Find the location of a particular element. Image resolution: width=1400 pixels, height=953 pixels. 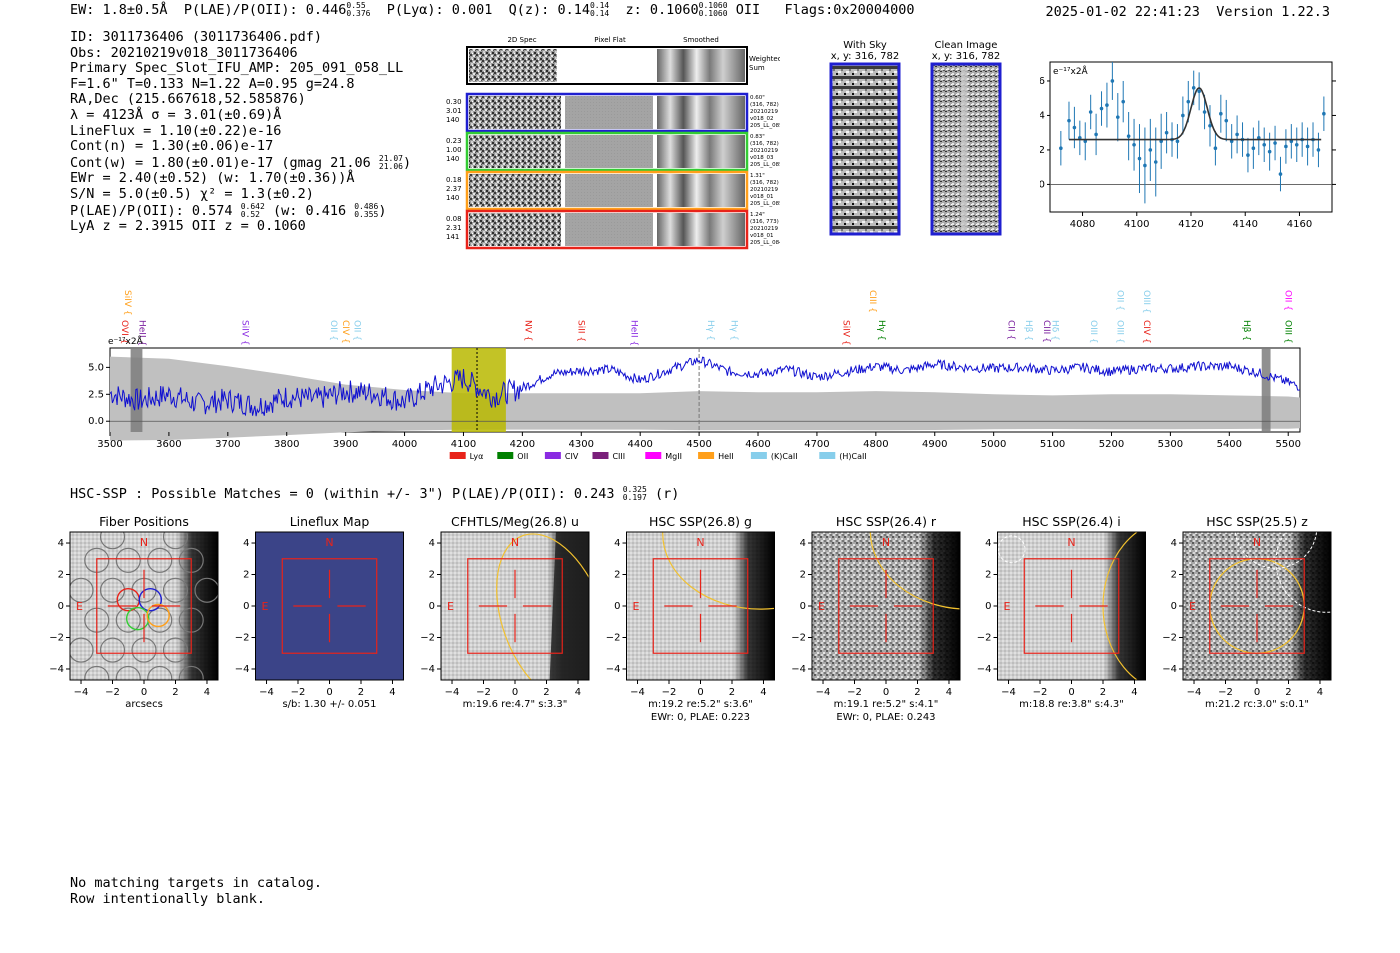

zoom-ytick-label: 2 is located at coordinates (1042, 150).